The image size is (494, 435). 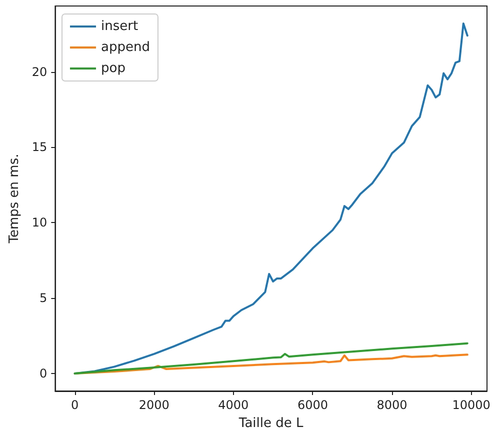 I want to click on legend-label: append, so click(x=125, y=47).